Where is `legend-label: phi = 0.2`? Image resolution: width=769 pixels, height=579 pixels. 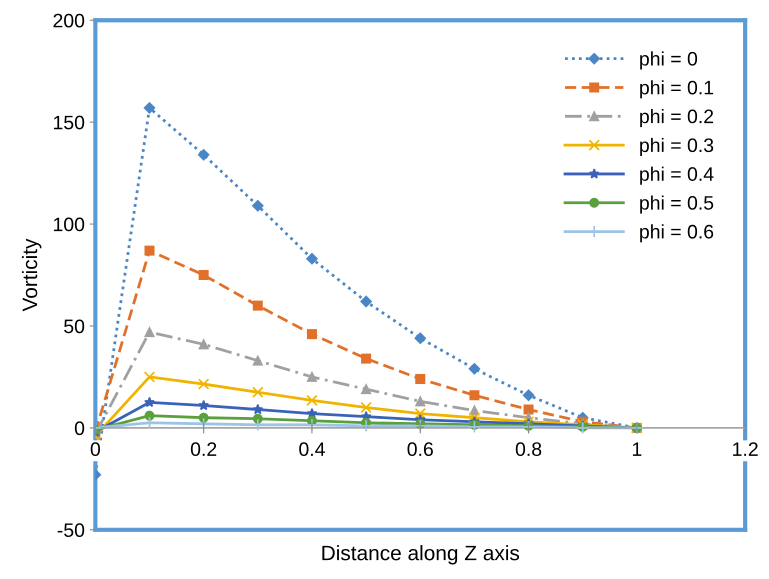 legend-label: phi = 0.2 is located at coordinates (677, 118).